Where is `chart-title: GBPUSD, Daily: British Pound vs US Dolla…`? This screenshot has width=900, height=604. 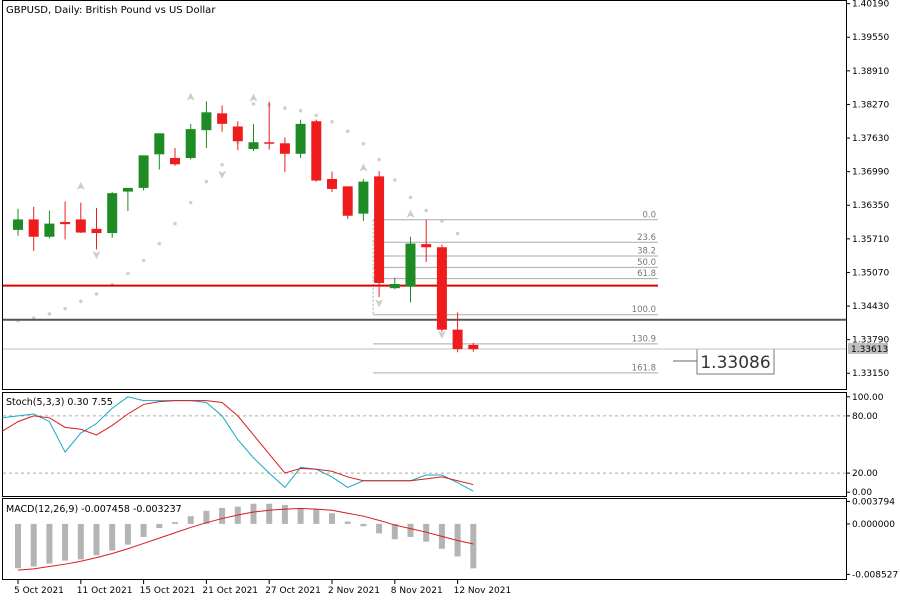 chart-title: GBPUSD, Daily: British Pound vs US Dolla… is located at coordinates (111, 10).